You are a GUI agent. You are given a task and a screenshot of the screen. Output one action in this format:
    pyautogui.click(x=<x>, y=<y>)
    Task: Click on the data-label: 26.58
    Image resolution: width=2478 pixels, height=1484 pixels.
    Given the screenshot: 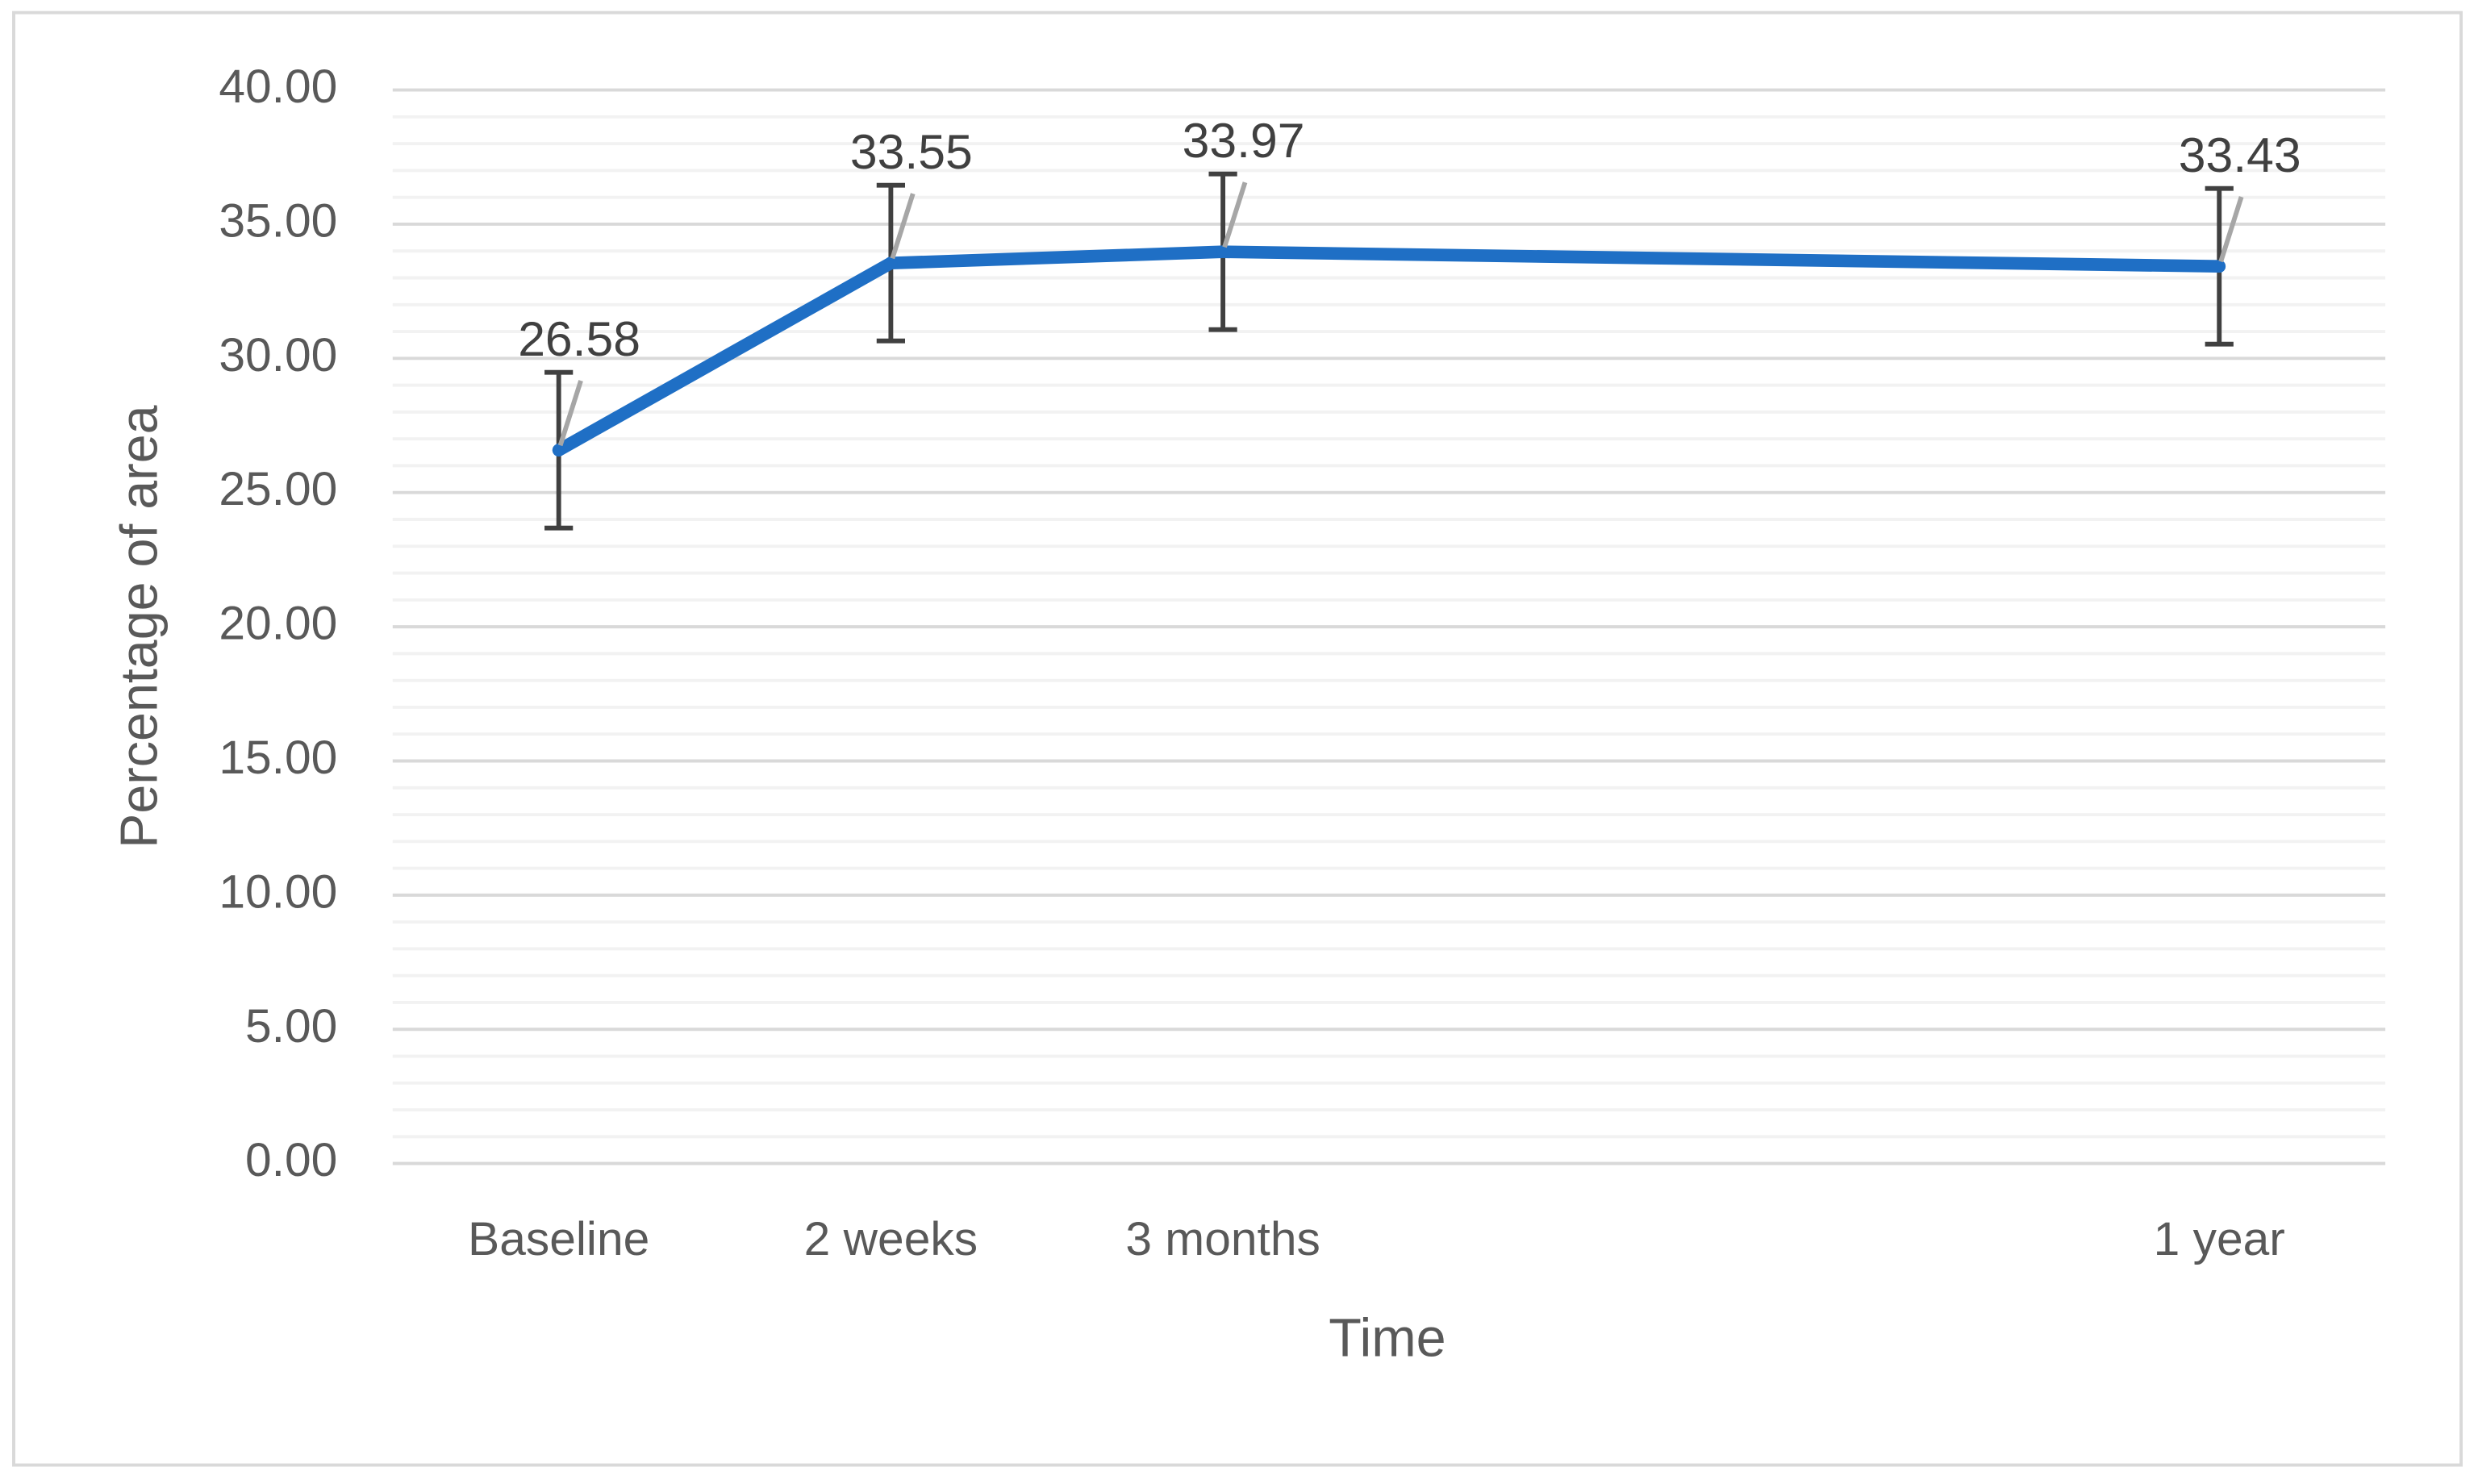 What is the action you would take?
    pyautogui.click(x=579, y=338)
    